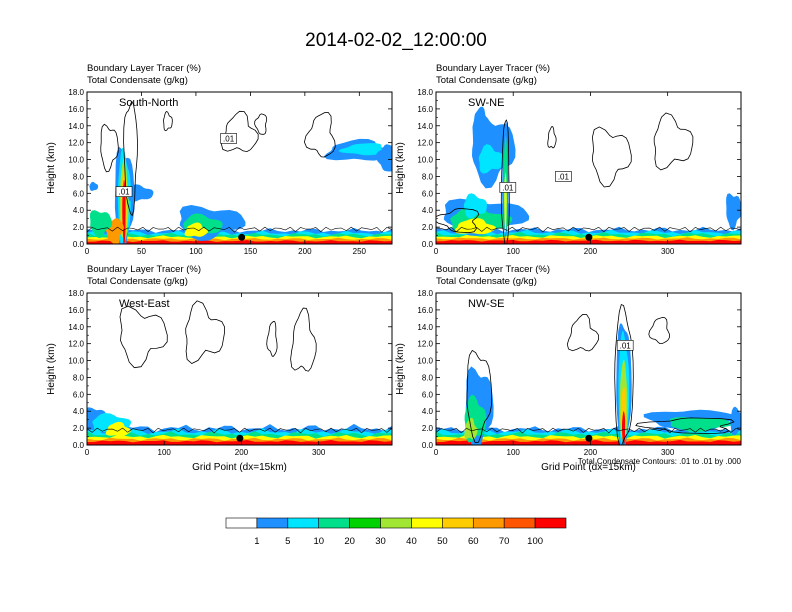 The height and width of the screenshot is (612, 792). I want to click on x-tick-label: 50, so click(141, 251).